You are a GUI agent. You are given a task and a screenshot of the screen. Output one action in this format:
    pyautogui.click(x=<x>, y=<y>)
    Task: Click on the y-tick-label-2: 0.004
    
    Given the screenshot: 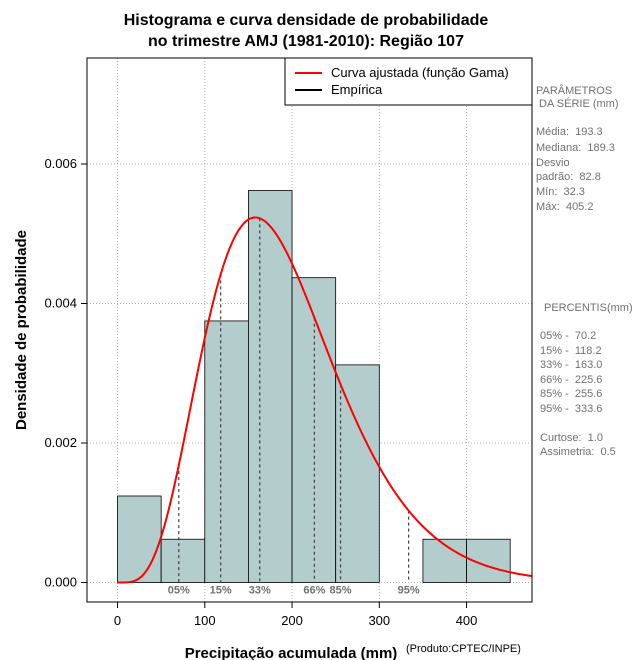 What is the action you would take?
    pyautogui.click(x=60, y=302)
    